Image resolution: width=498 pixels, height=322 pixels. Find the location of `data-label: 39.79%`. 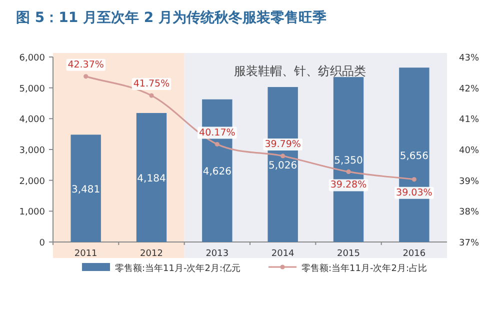

data-label: 39.79% is located at coordinates (282, 144).